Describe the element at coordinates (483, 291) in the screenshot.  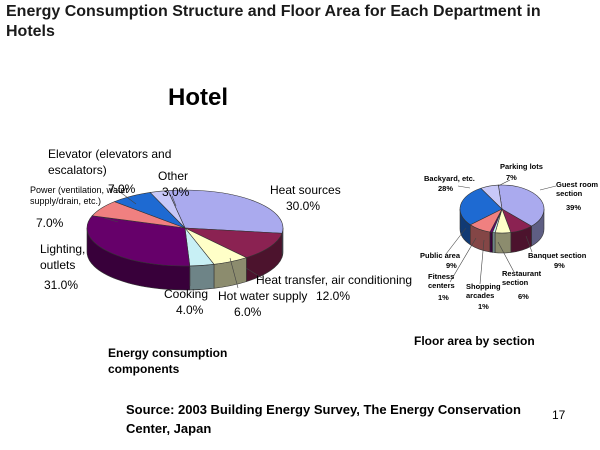
I see `label-shopping: Shopping arcades` at that location.